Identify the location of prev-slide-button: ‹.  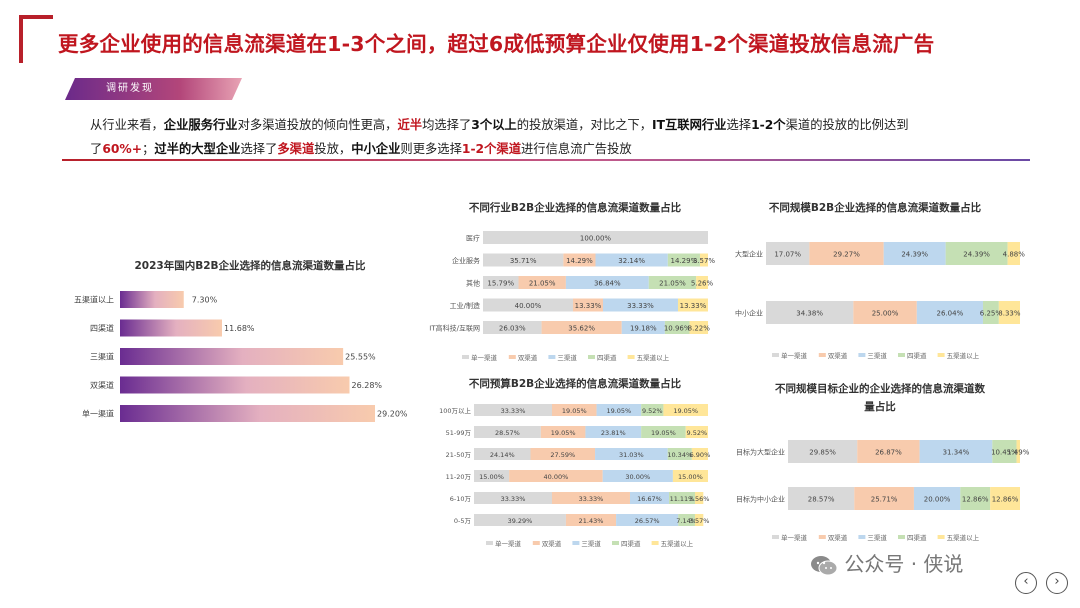
(1026, 583).